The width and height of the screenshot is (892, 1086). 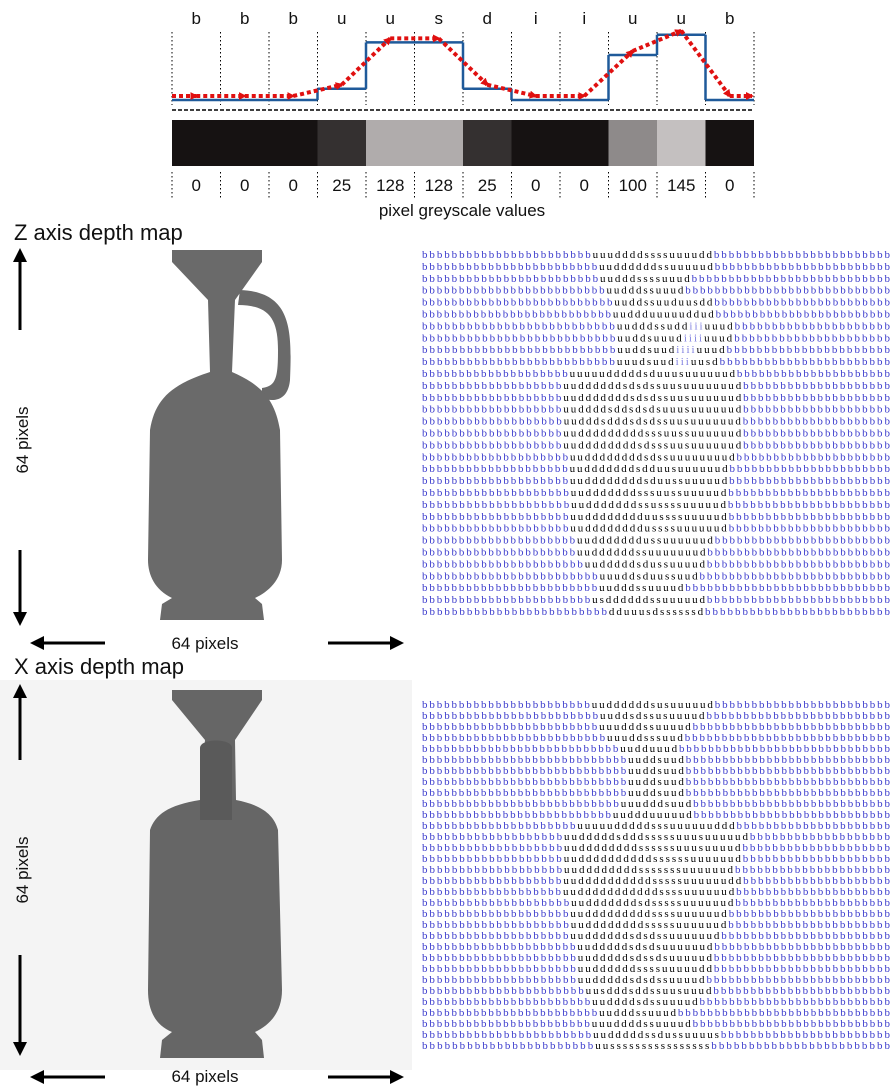 I want to click on section-title: Z axis depth map, so click(x=98, y=232).